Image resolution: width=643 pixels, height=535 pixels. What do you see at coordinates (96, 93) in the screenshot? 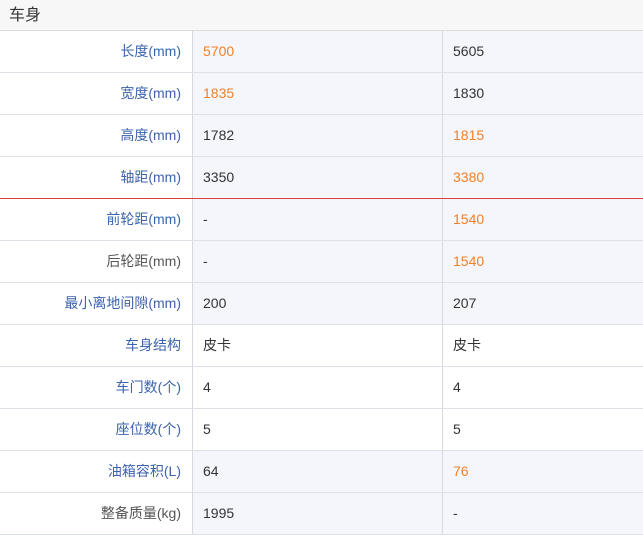
I see `spec-label: 宽度(mm)` at bounding box center [96, 93].